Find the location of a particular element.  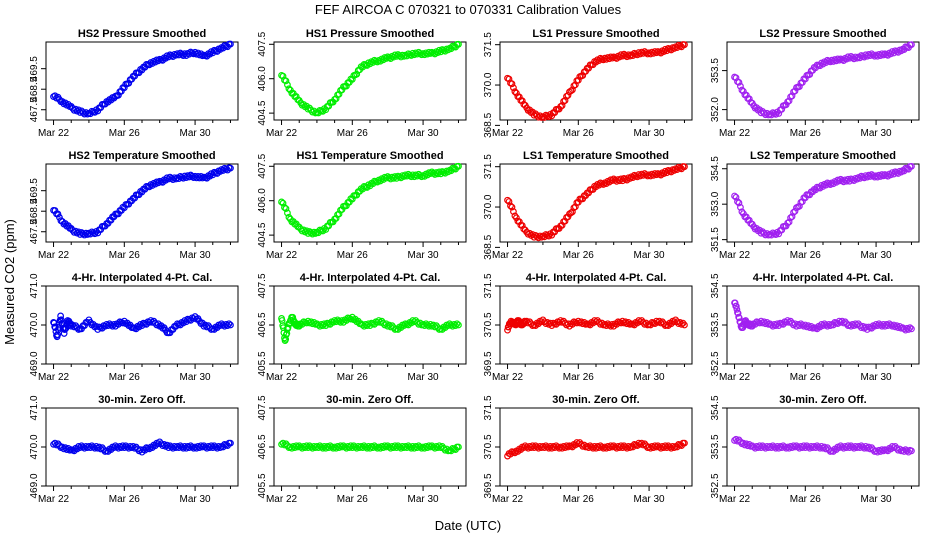

y-tick-label: 351.5 is located at coordinates (715, 239).